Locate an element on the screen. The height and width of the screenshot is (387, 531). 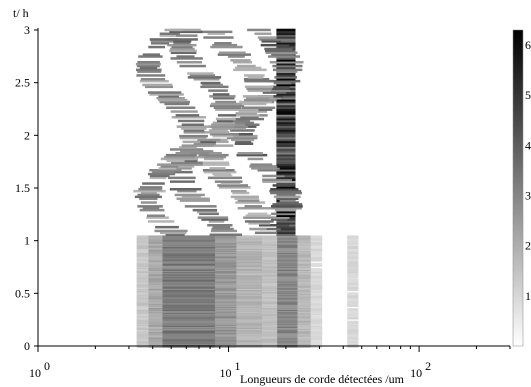
colorbar-bar is located at coordinates (518, 188).